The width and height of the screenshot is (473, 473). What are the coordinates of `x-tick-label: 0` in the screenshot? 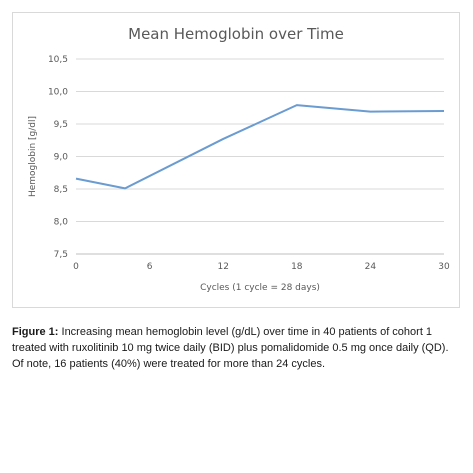 It's located at (76, 267).